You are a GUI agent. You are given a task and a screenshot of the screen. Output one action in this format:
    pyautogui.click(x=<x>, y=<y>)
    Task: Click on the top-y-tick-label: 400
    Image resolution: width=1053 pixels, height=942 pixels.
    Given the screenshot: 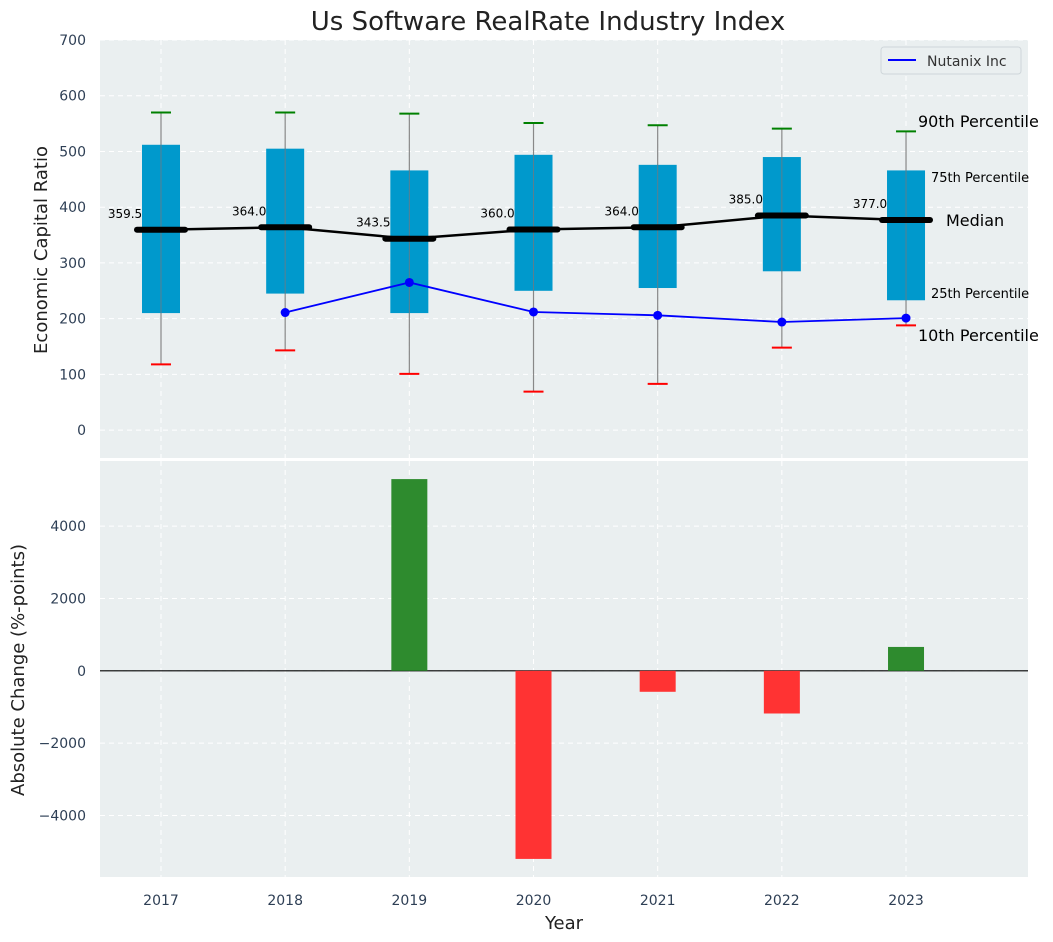 What is the action you would take?
    pyautogui.click(x=72, y=208)
    